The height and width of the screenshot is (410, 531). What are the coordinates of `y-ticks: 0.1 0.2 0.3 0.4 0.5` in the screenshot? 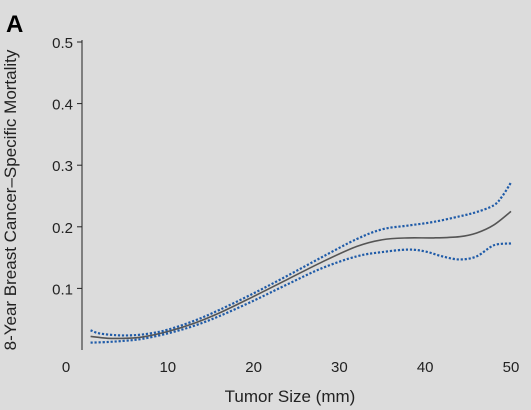 It's located at (67, 166).